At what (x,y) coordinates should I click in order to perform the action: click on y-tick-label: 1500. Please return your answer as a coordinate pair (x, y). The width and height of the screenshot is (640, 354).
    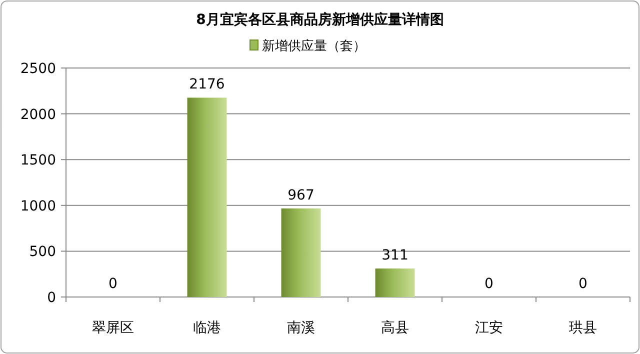
    Looking at the image, I should click on (38, 160).